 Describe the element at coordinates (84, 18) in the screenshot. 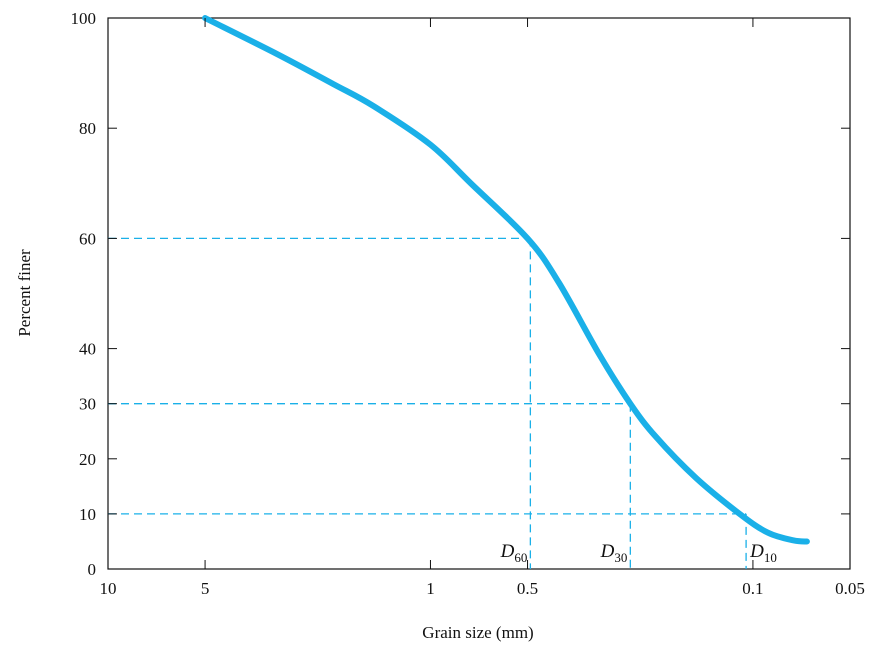

I see `y-tick-label: 100` at that location.